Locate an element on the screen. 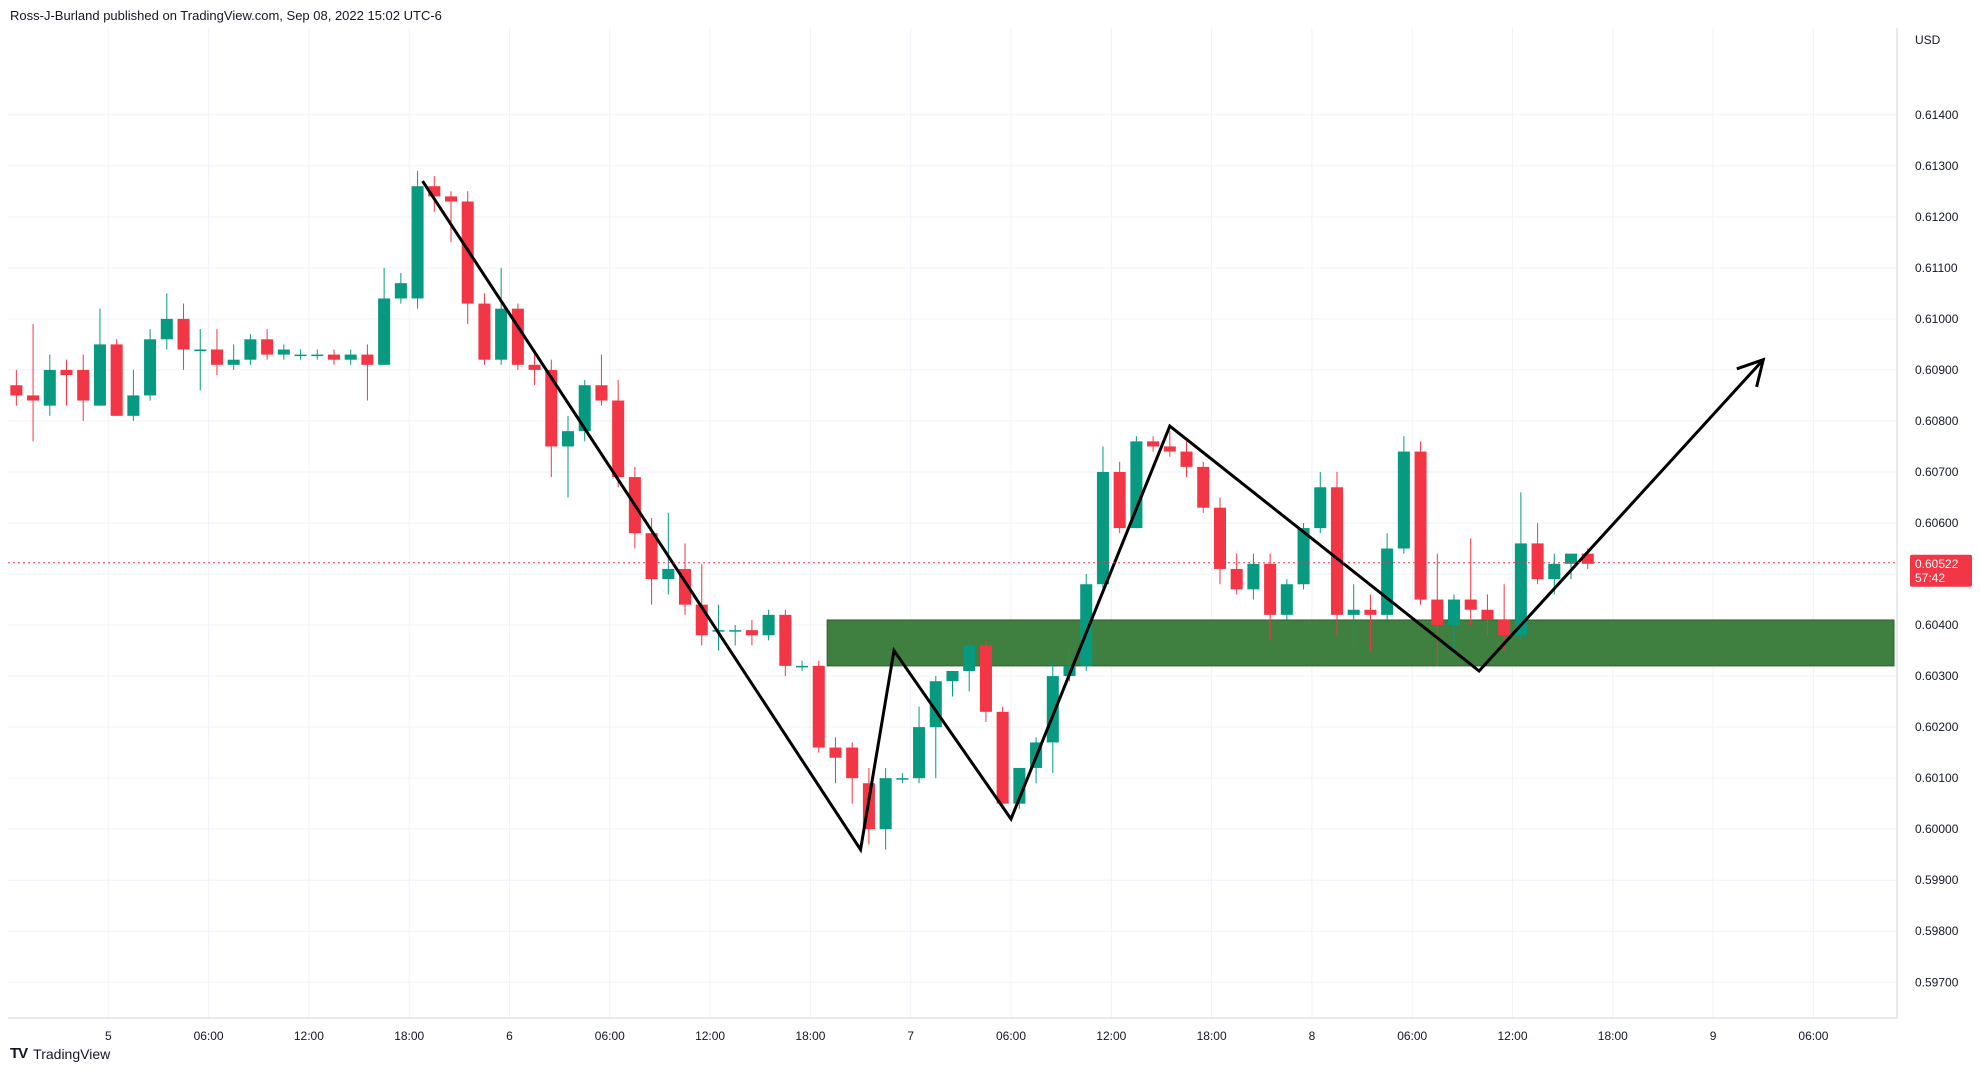  support-zone-layer is located at coordinates (1360, 643).